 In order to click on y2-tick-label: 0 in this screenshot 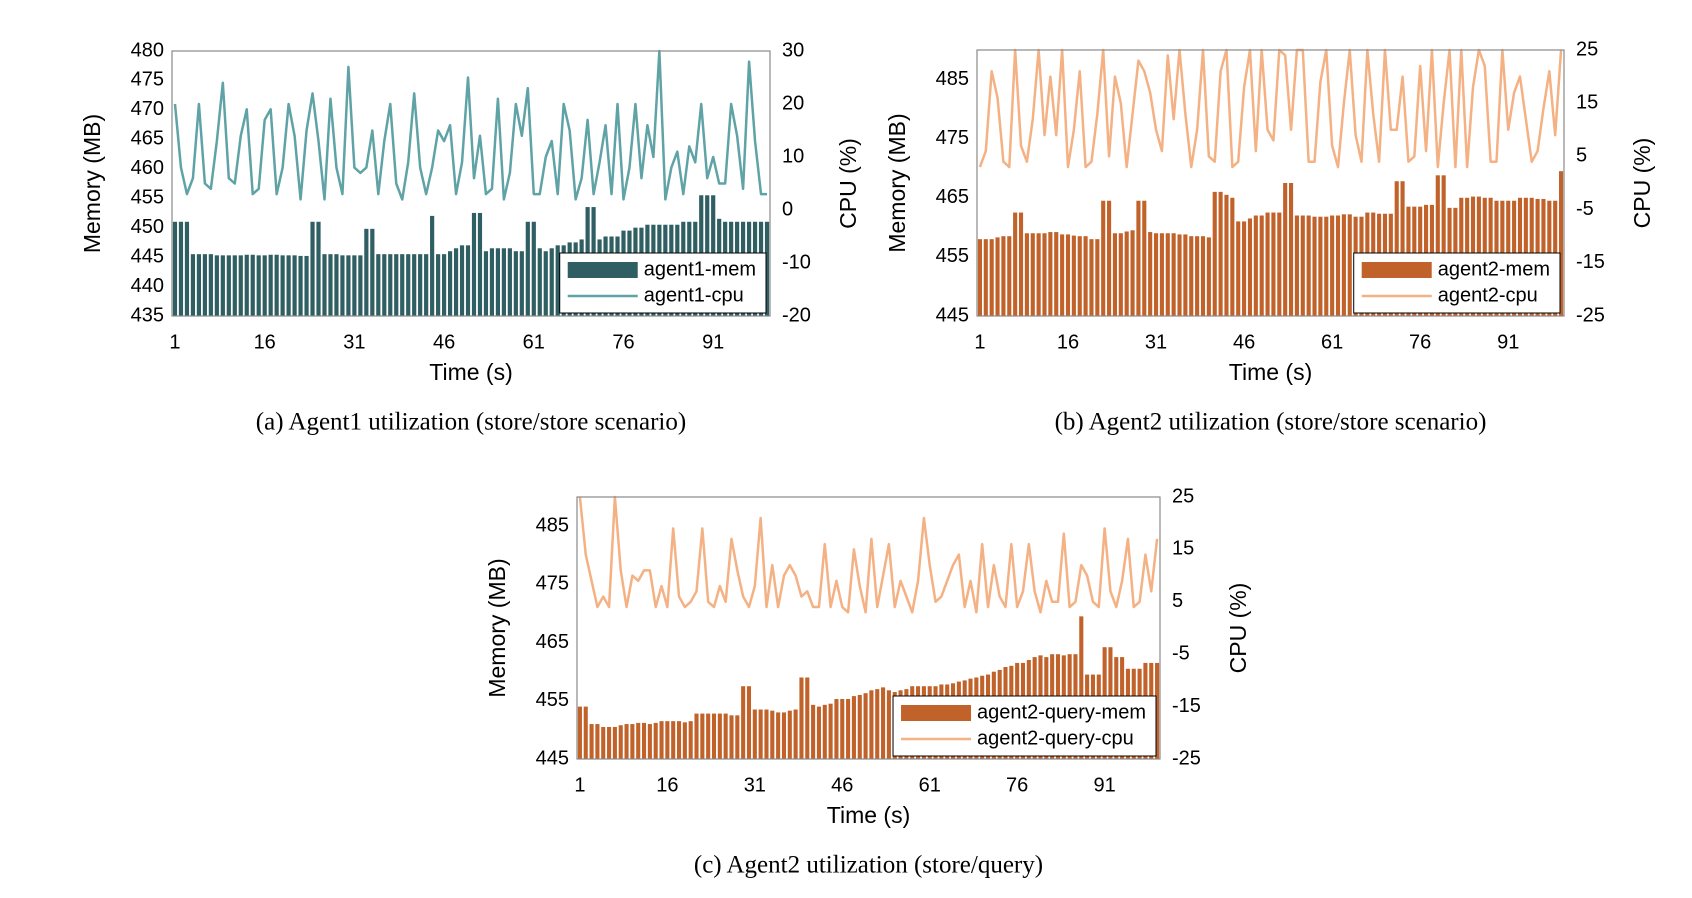, I will do `click(787, 209)`.